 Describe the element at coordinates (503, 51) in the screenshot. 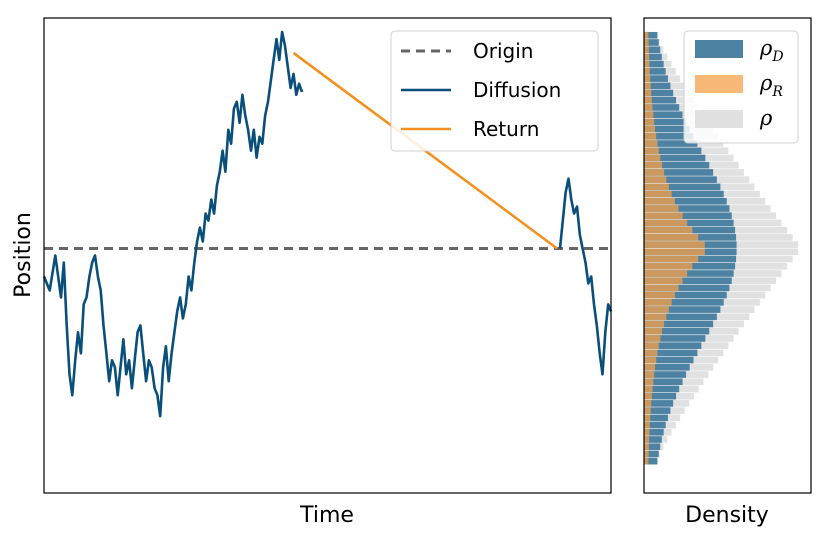

I see `origin-legend-label: Origin` at that location.